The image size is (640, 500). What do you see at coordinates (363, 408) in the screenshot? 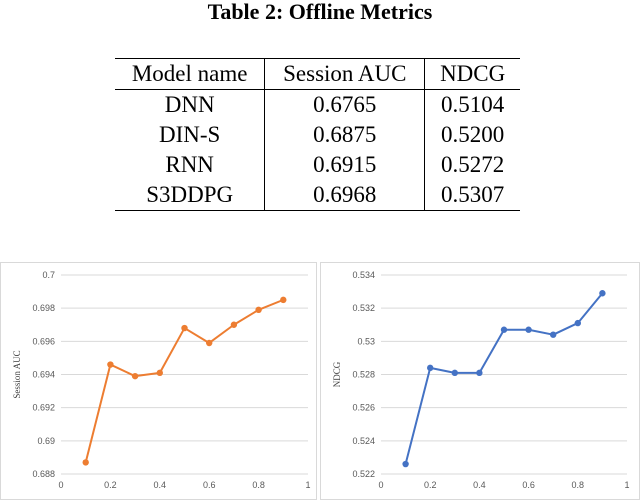
I see `y-tick-label: 0.526` at bounding box center [363, 408].